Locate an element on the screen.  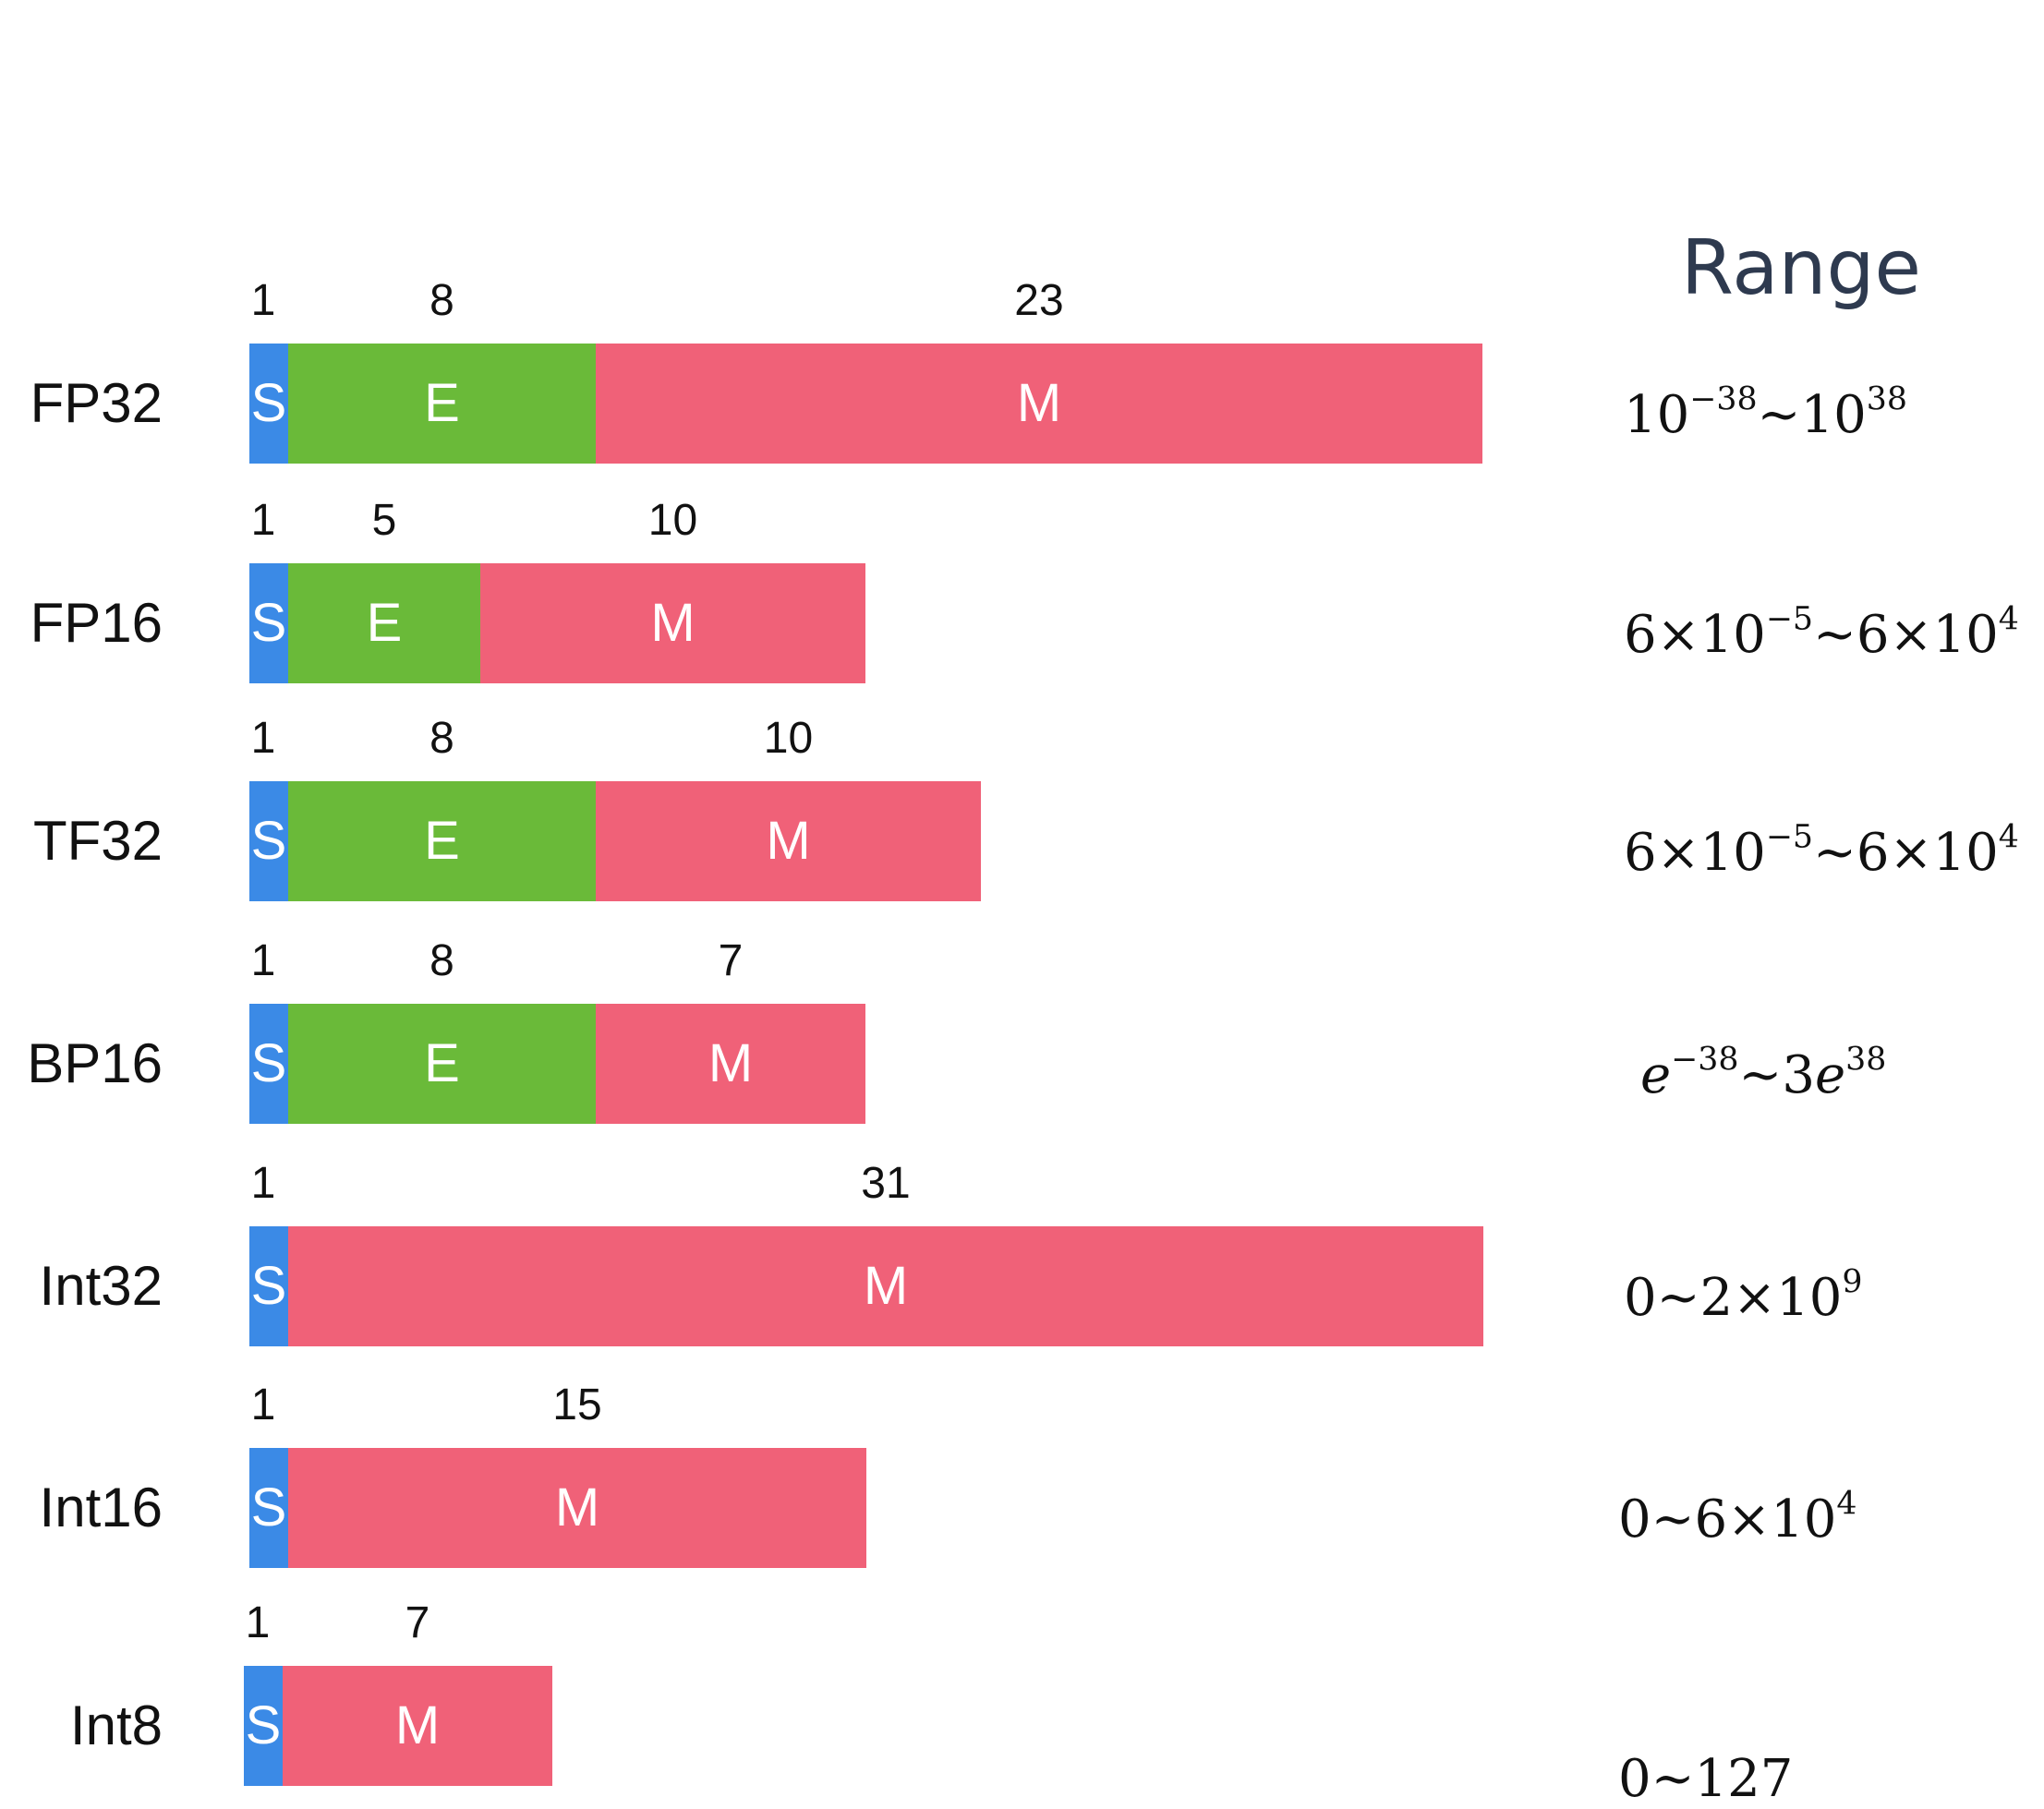
segment-mantissa-fp16: M is located at coordinates (673, 623).